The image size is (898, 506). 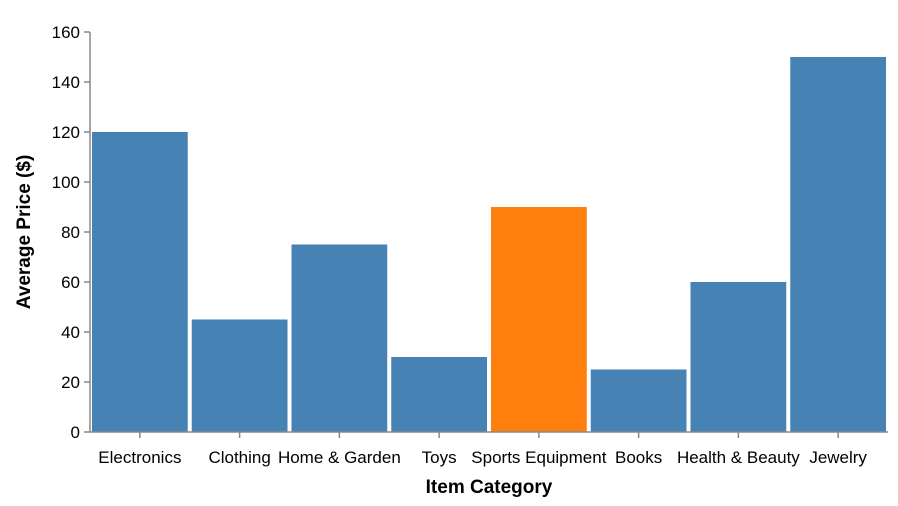 What do you see at coordinates (638, 400) in the screenshot?
I see `bar-books` at bounding box center [638, 400].